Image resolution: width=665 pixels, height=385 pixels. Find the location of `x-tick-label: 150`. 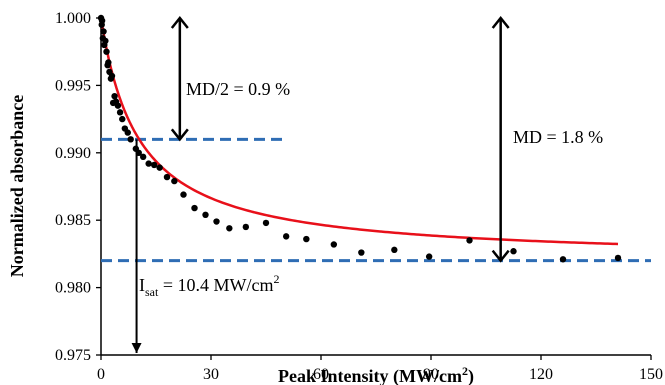

x-tick-label: 150 is located at coordinates (651, 374).